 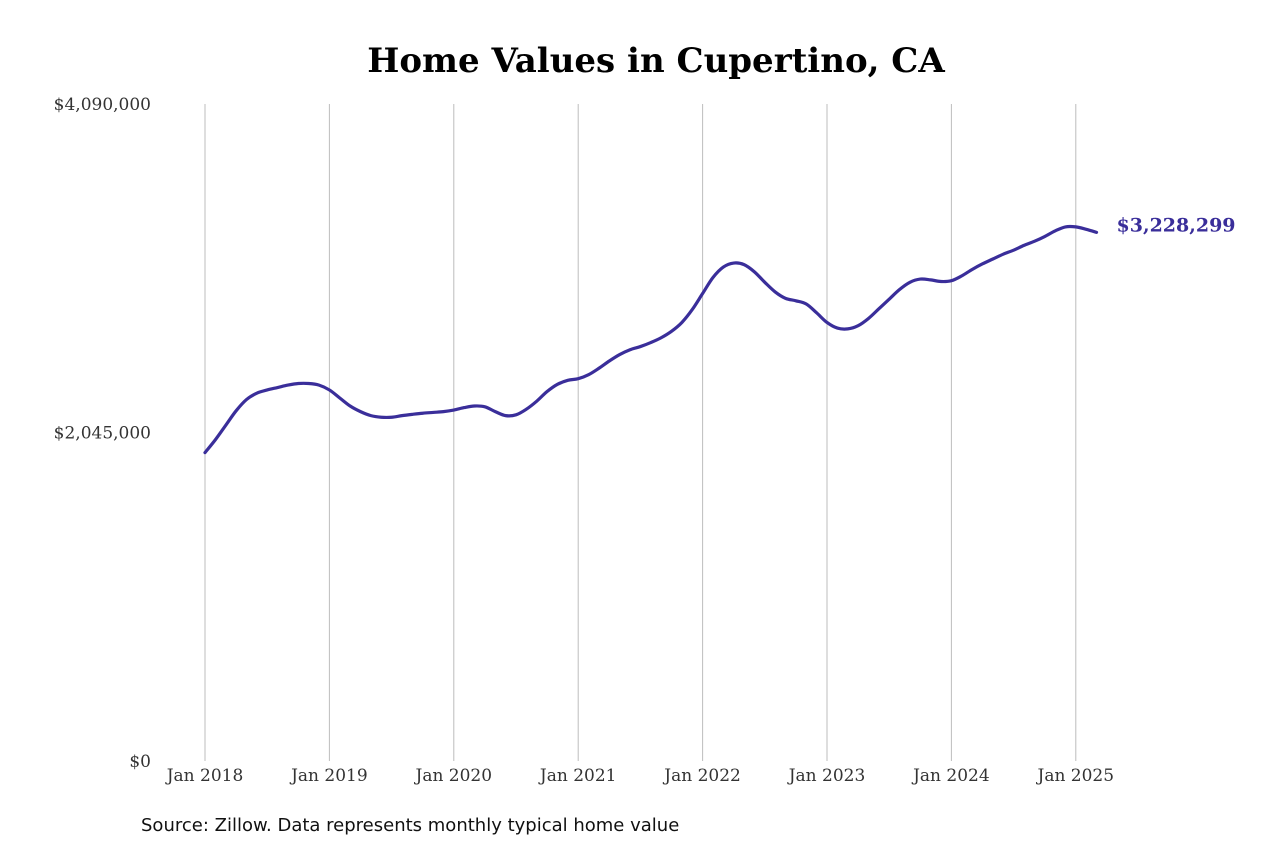 What do you see at coordinates (577, 776) in the screenshot?
I see `x-tick-label: Jan 2021` at bounding box center [577, 776].